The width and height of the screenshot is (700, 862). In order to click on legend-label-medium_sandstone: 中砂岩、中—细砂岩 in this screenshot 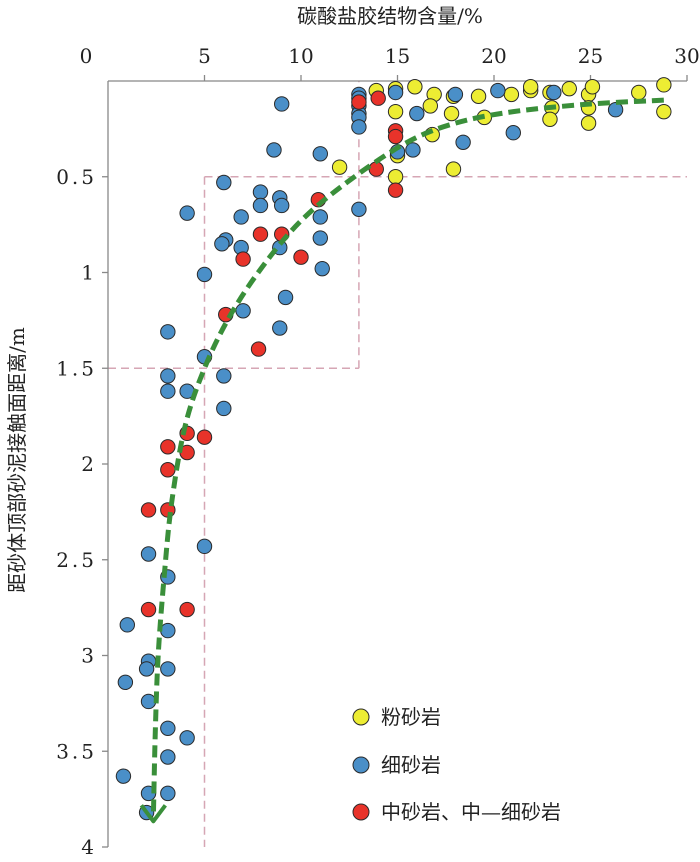, I will do `click(471, 812)`.